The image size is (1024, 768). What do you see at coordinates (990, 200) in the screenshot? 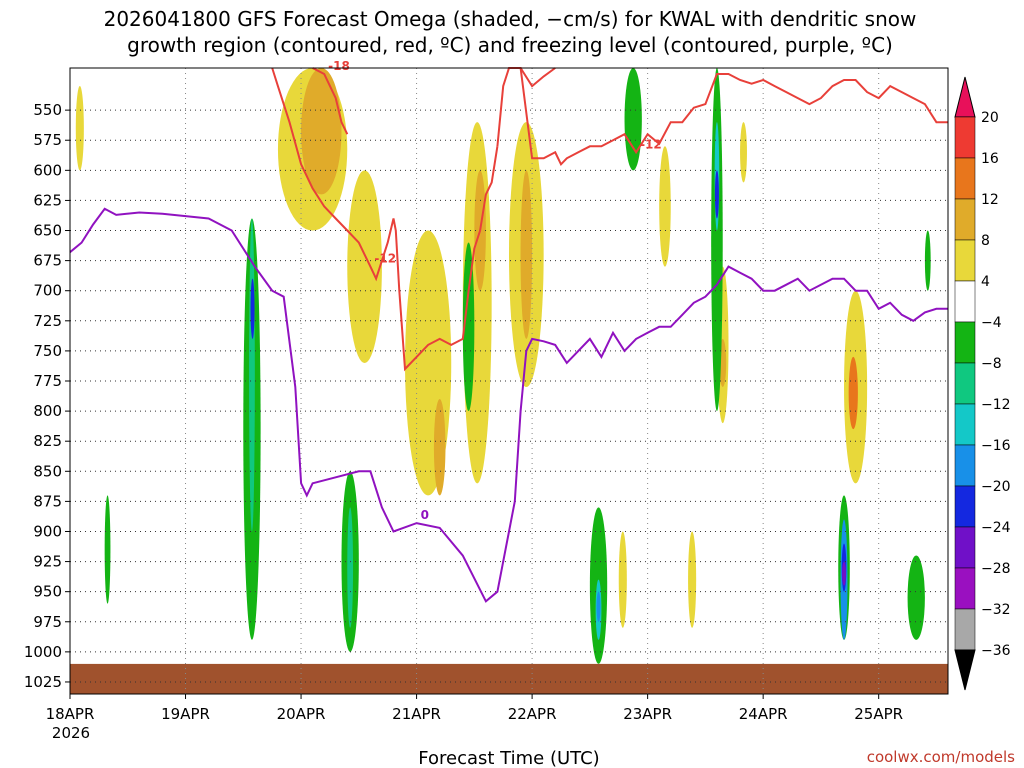
I see `colorbar-label-2: 12` at bounding box center [990, 200].